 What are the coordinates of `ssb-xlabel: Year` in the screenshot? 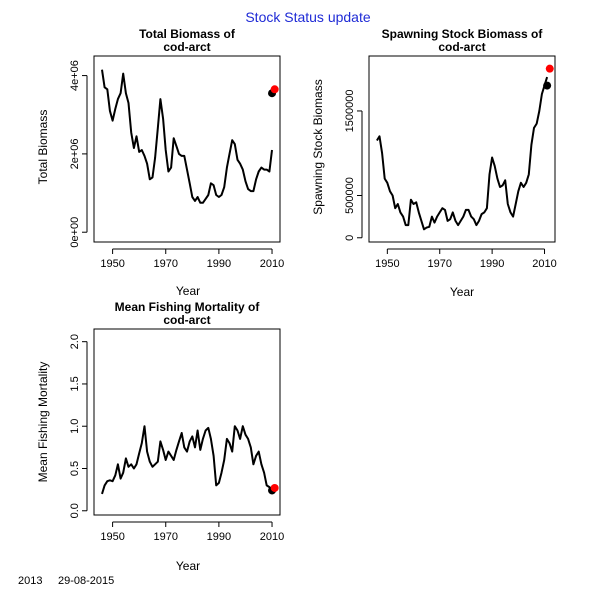 It's located at (462, 292).